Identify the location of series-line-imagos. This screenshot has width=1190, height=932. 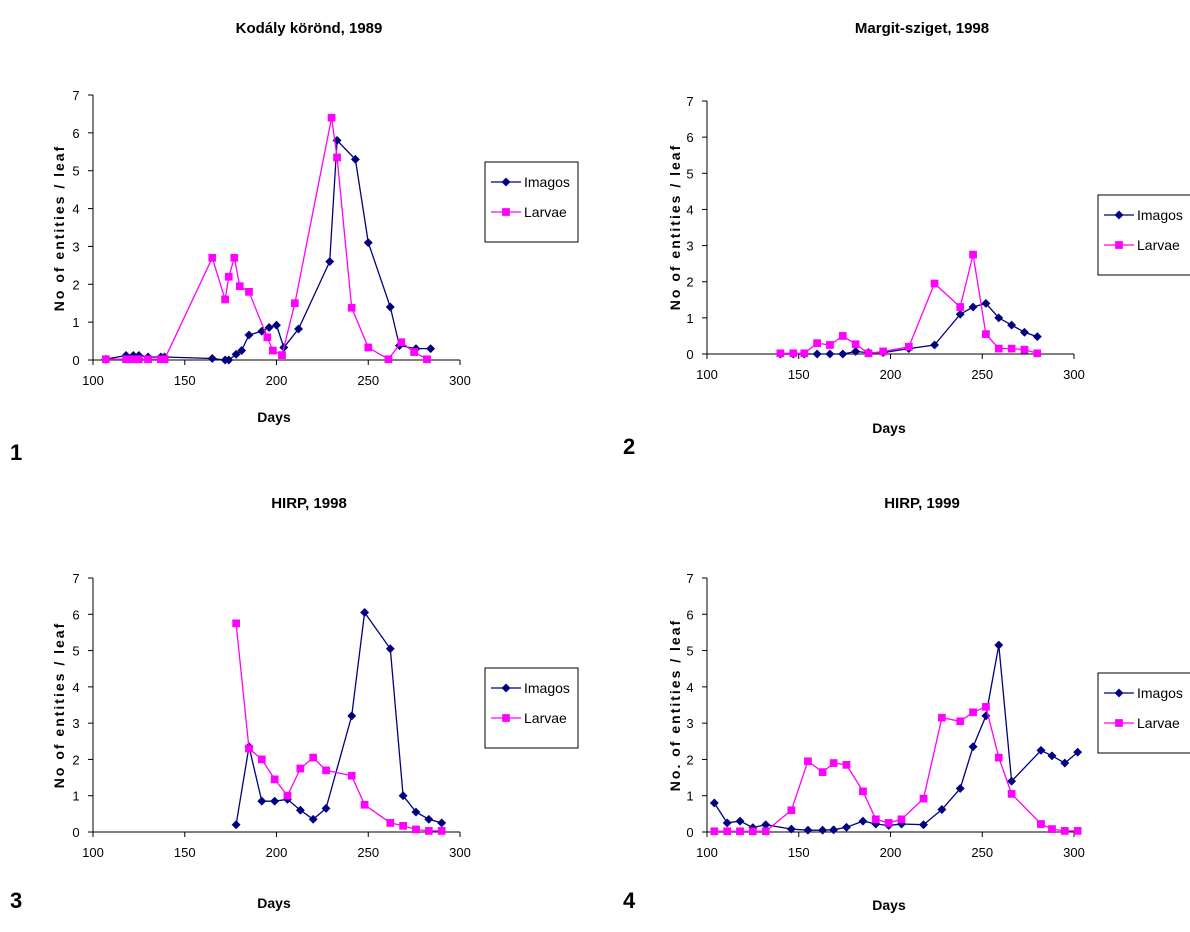
(338, 717).